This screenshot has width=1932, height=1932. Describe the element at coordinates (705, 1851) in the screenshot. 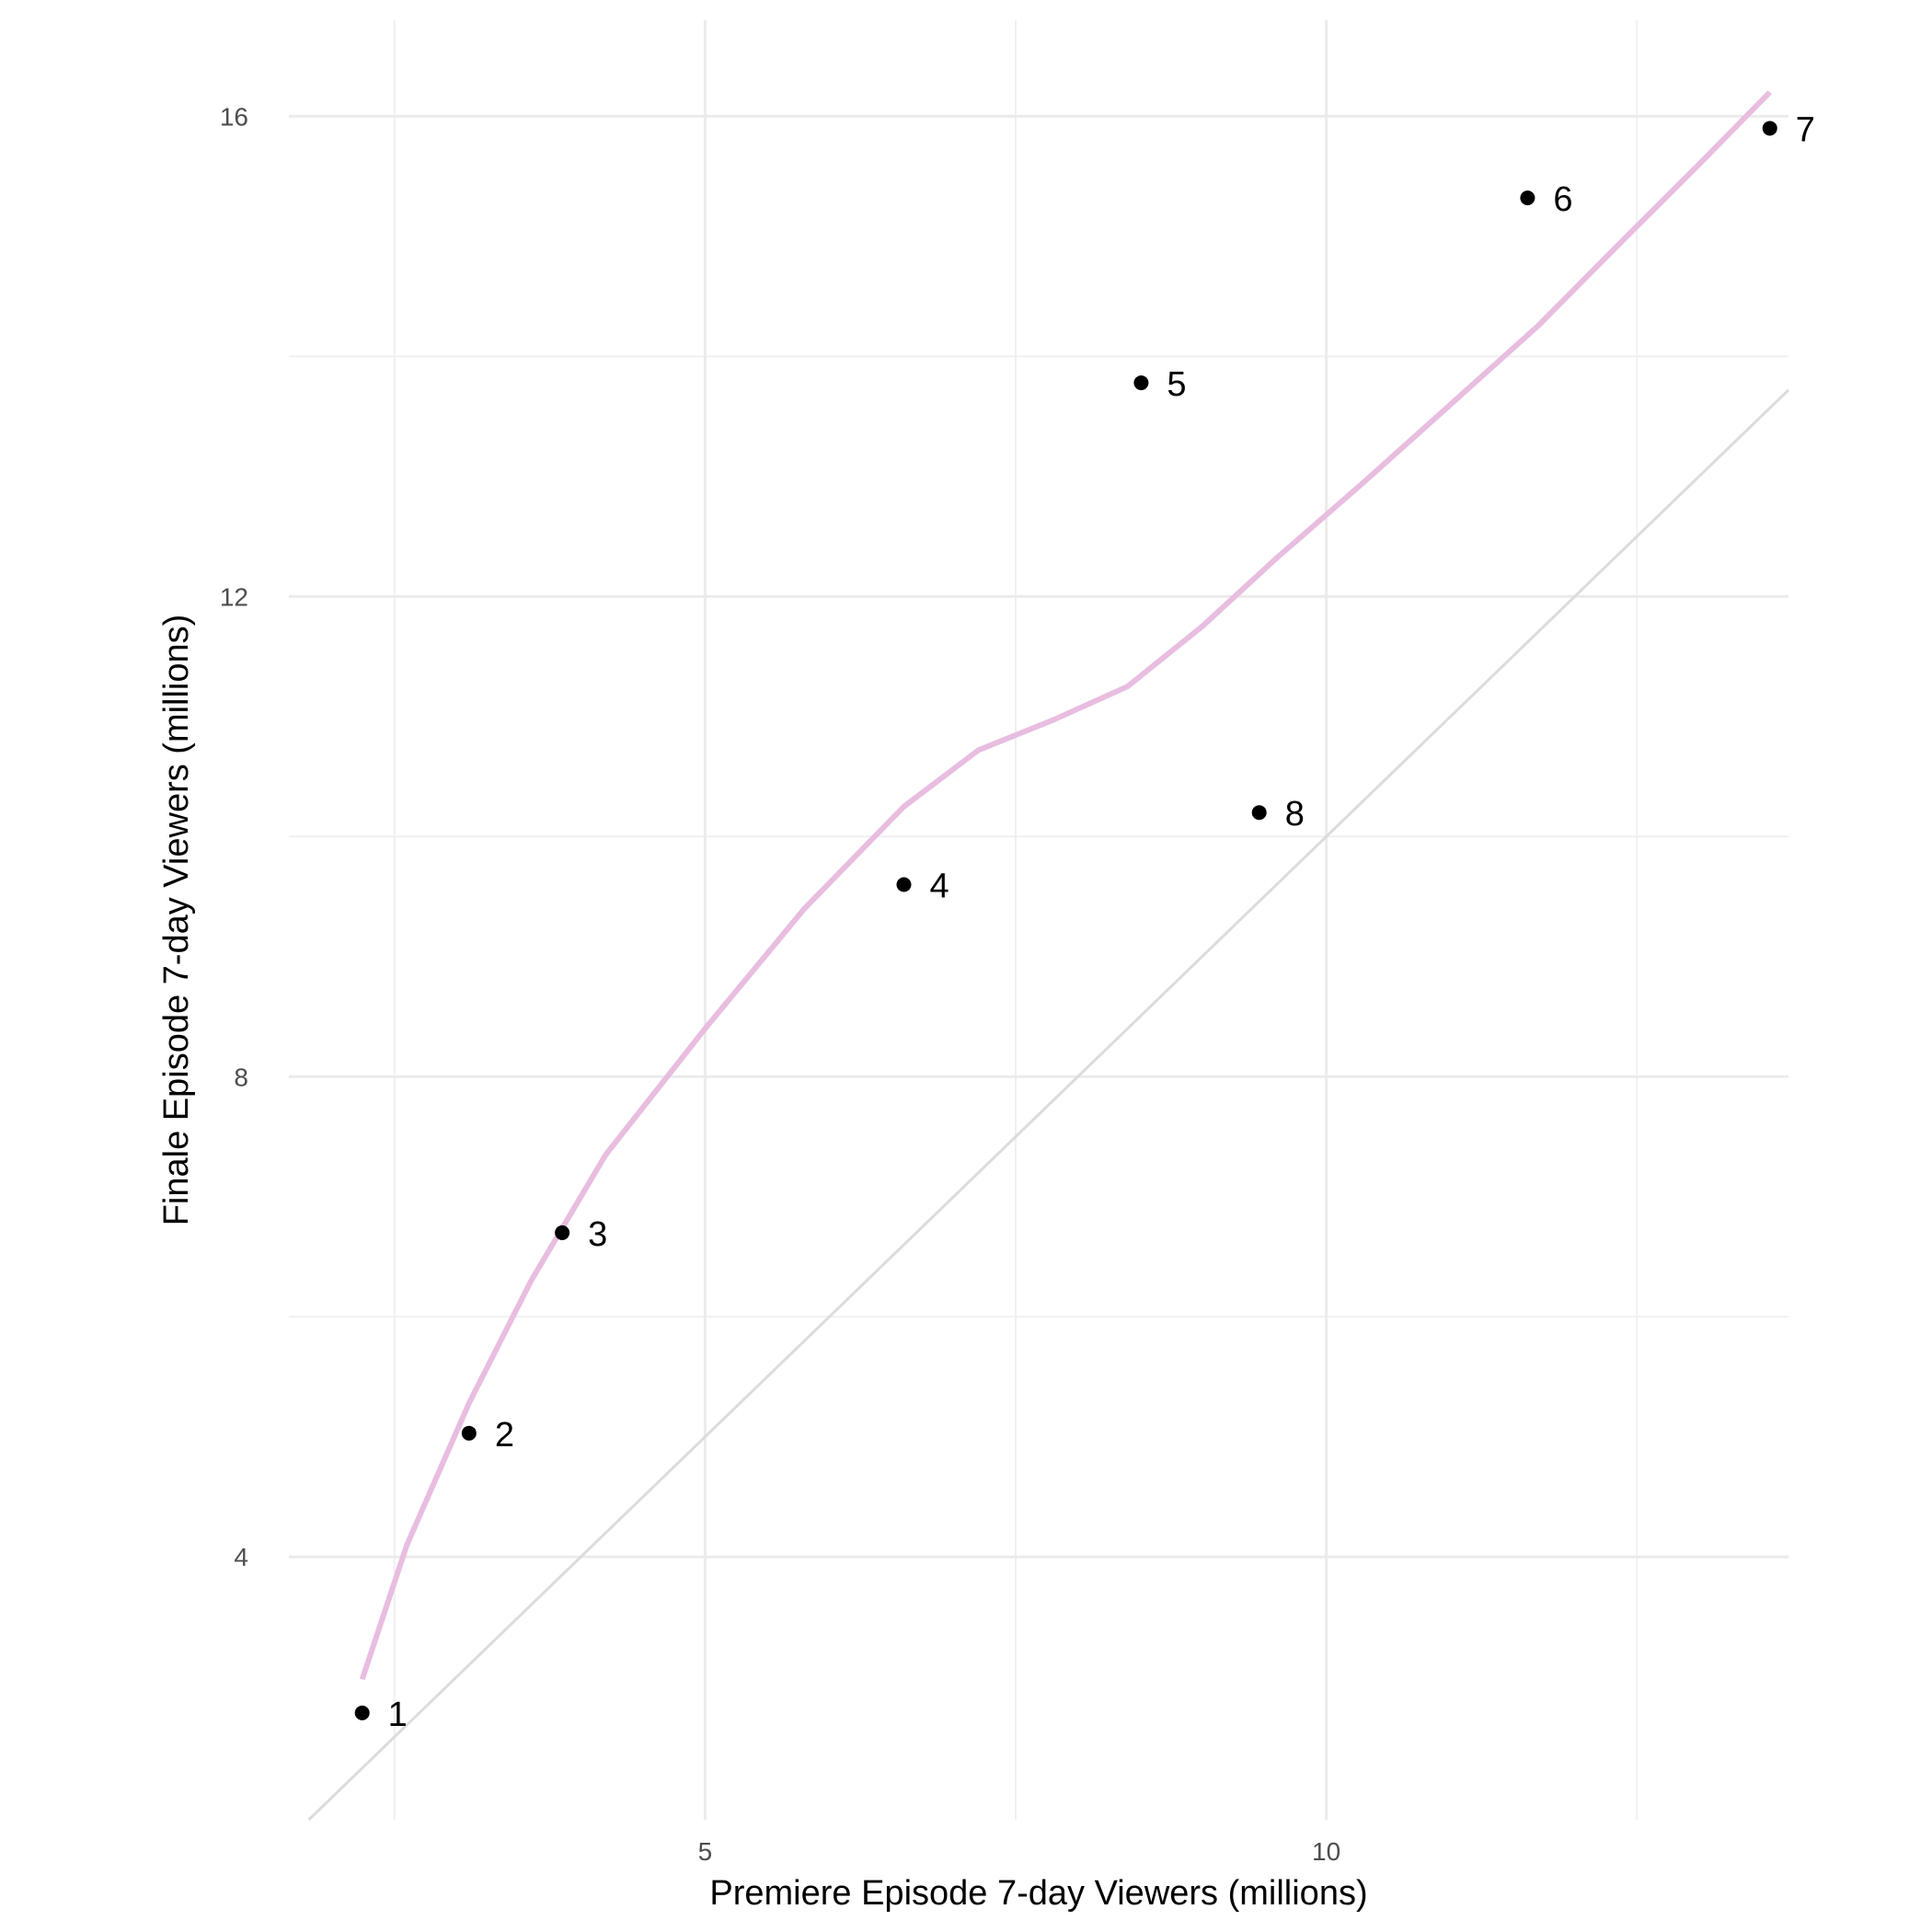

I see `x-tick-label-5: 5` at that location.